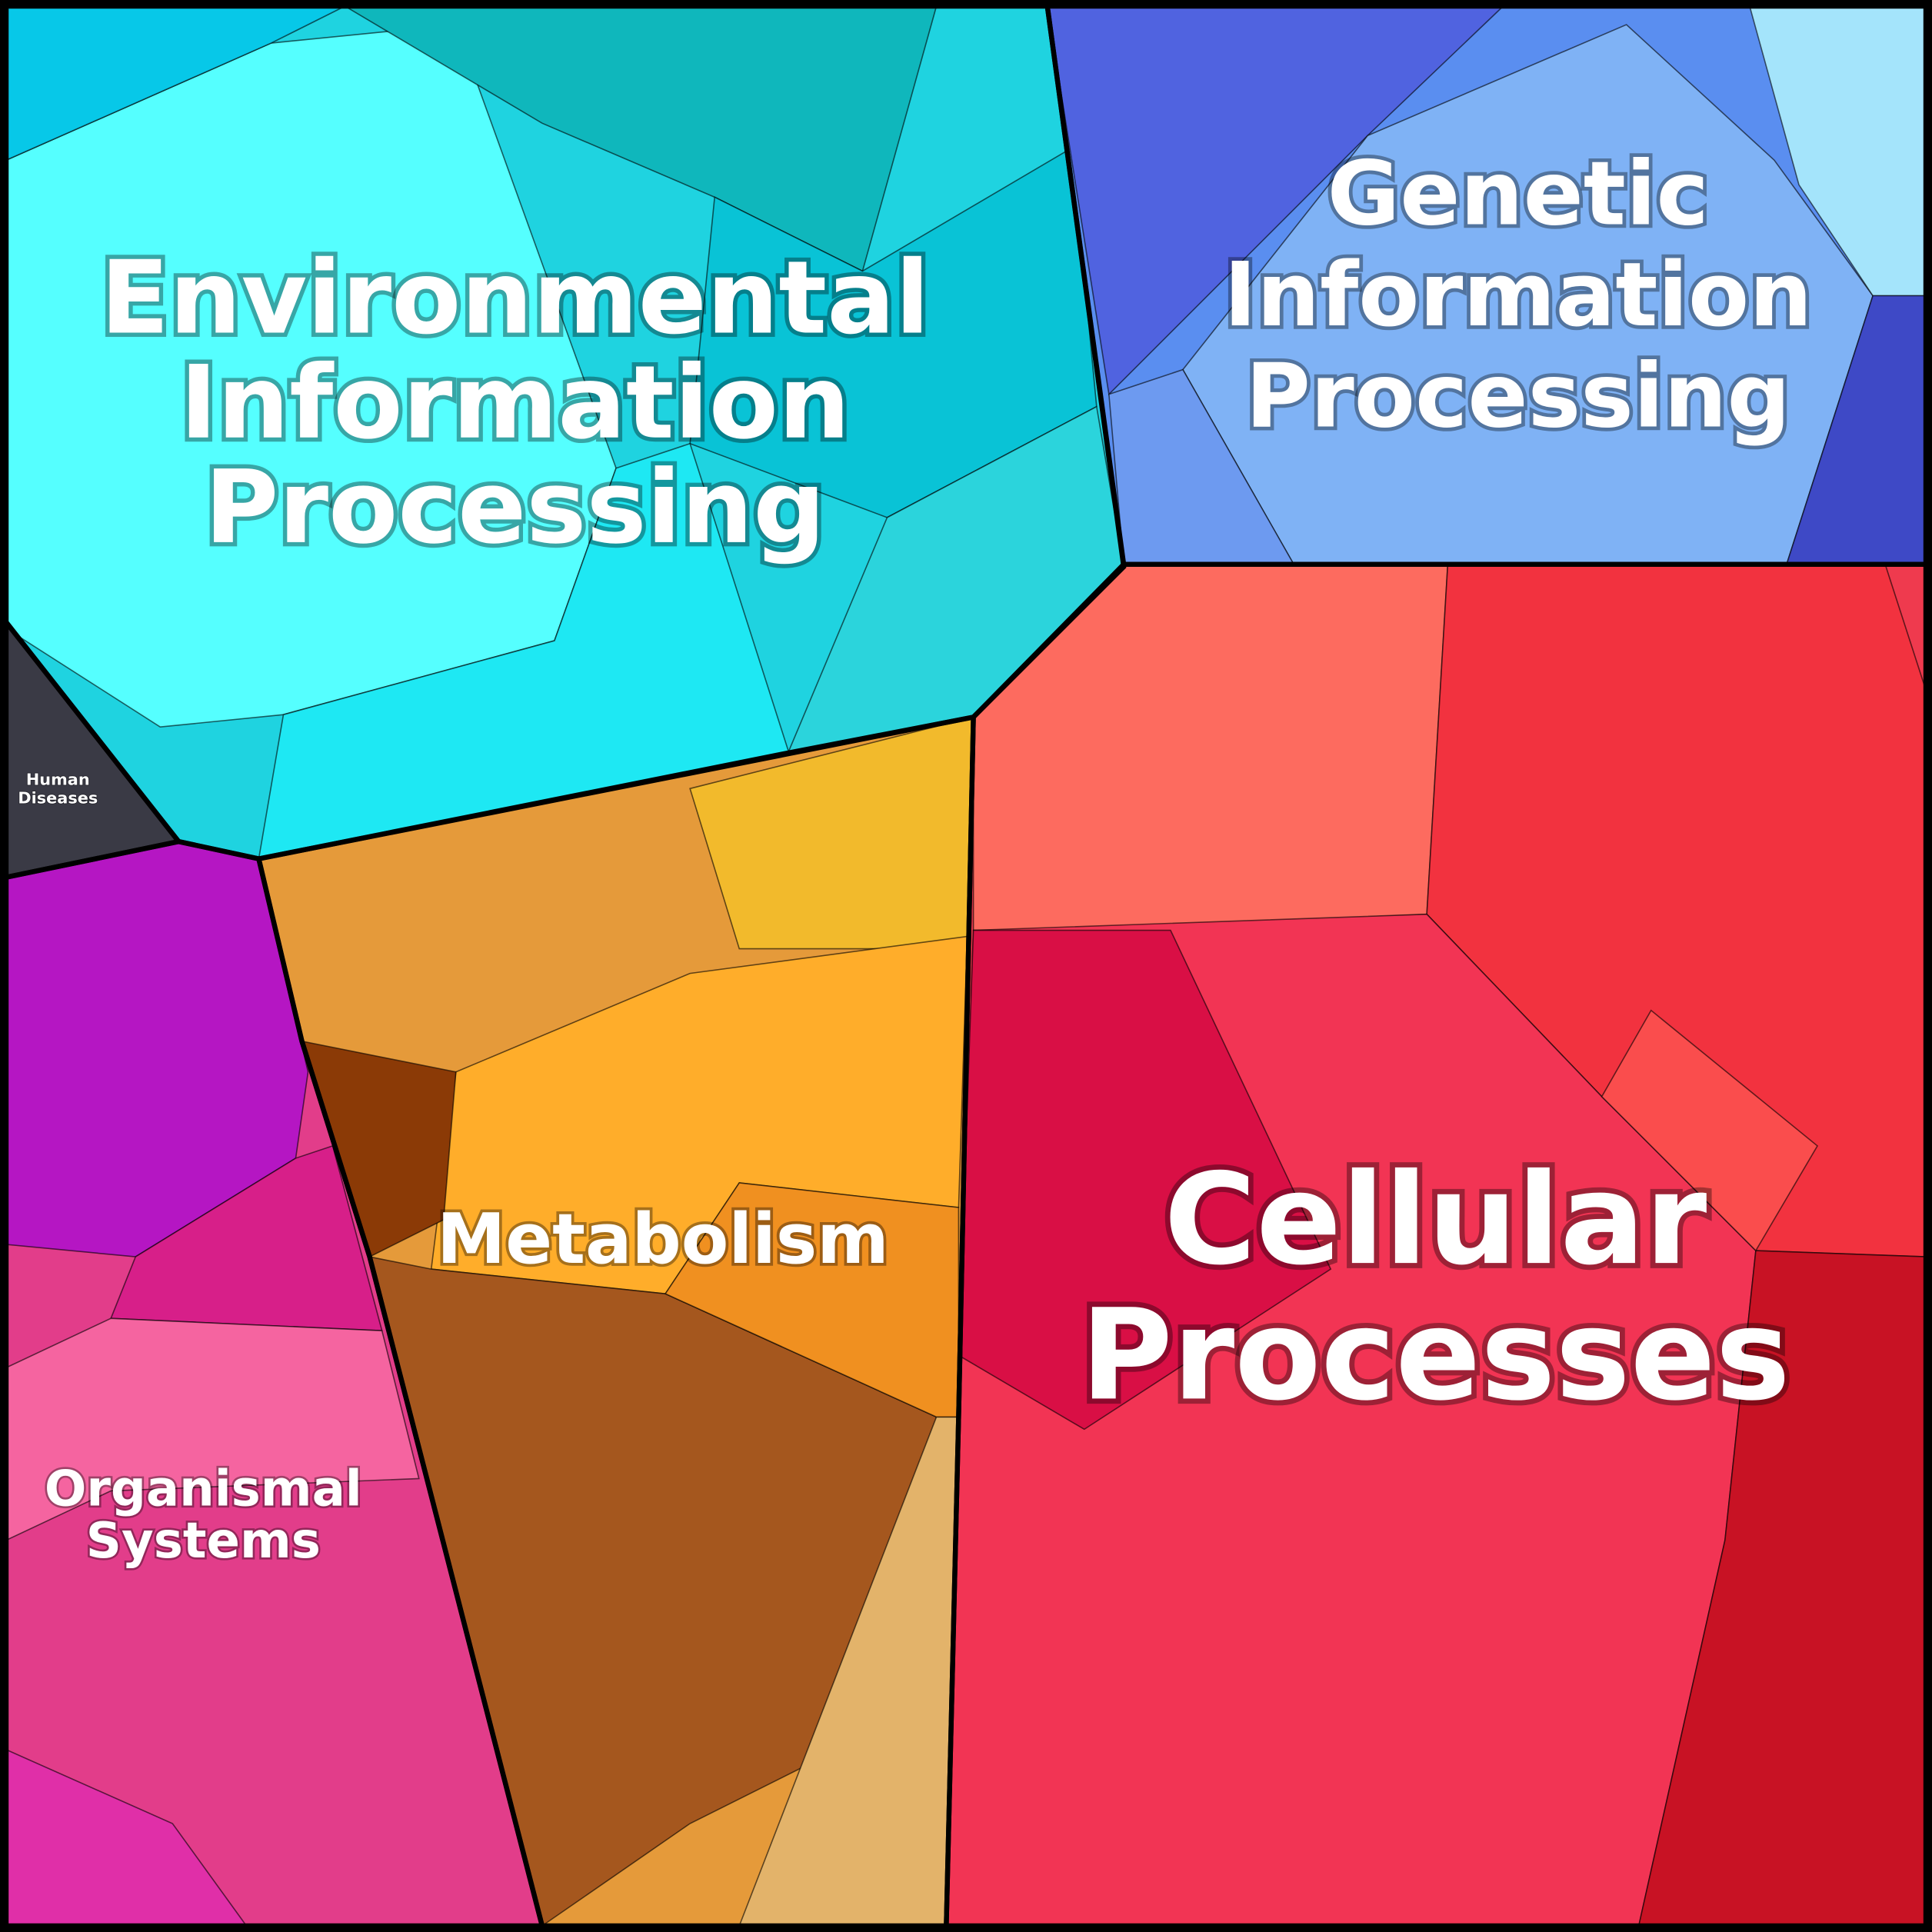 This screenshot has height=1932, width=1932. What do you see at coordinates (1518, 194) in the screenshot?
I see `region-label: Genetic` at bounding box center [1518, 194].